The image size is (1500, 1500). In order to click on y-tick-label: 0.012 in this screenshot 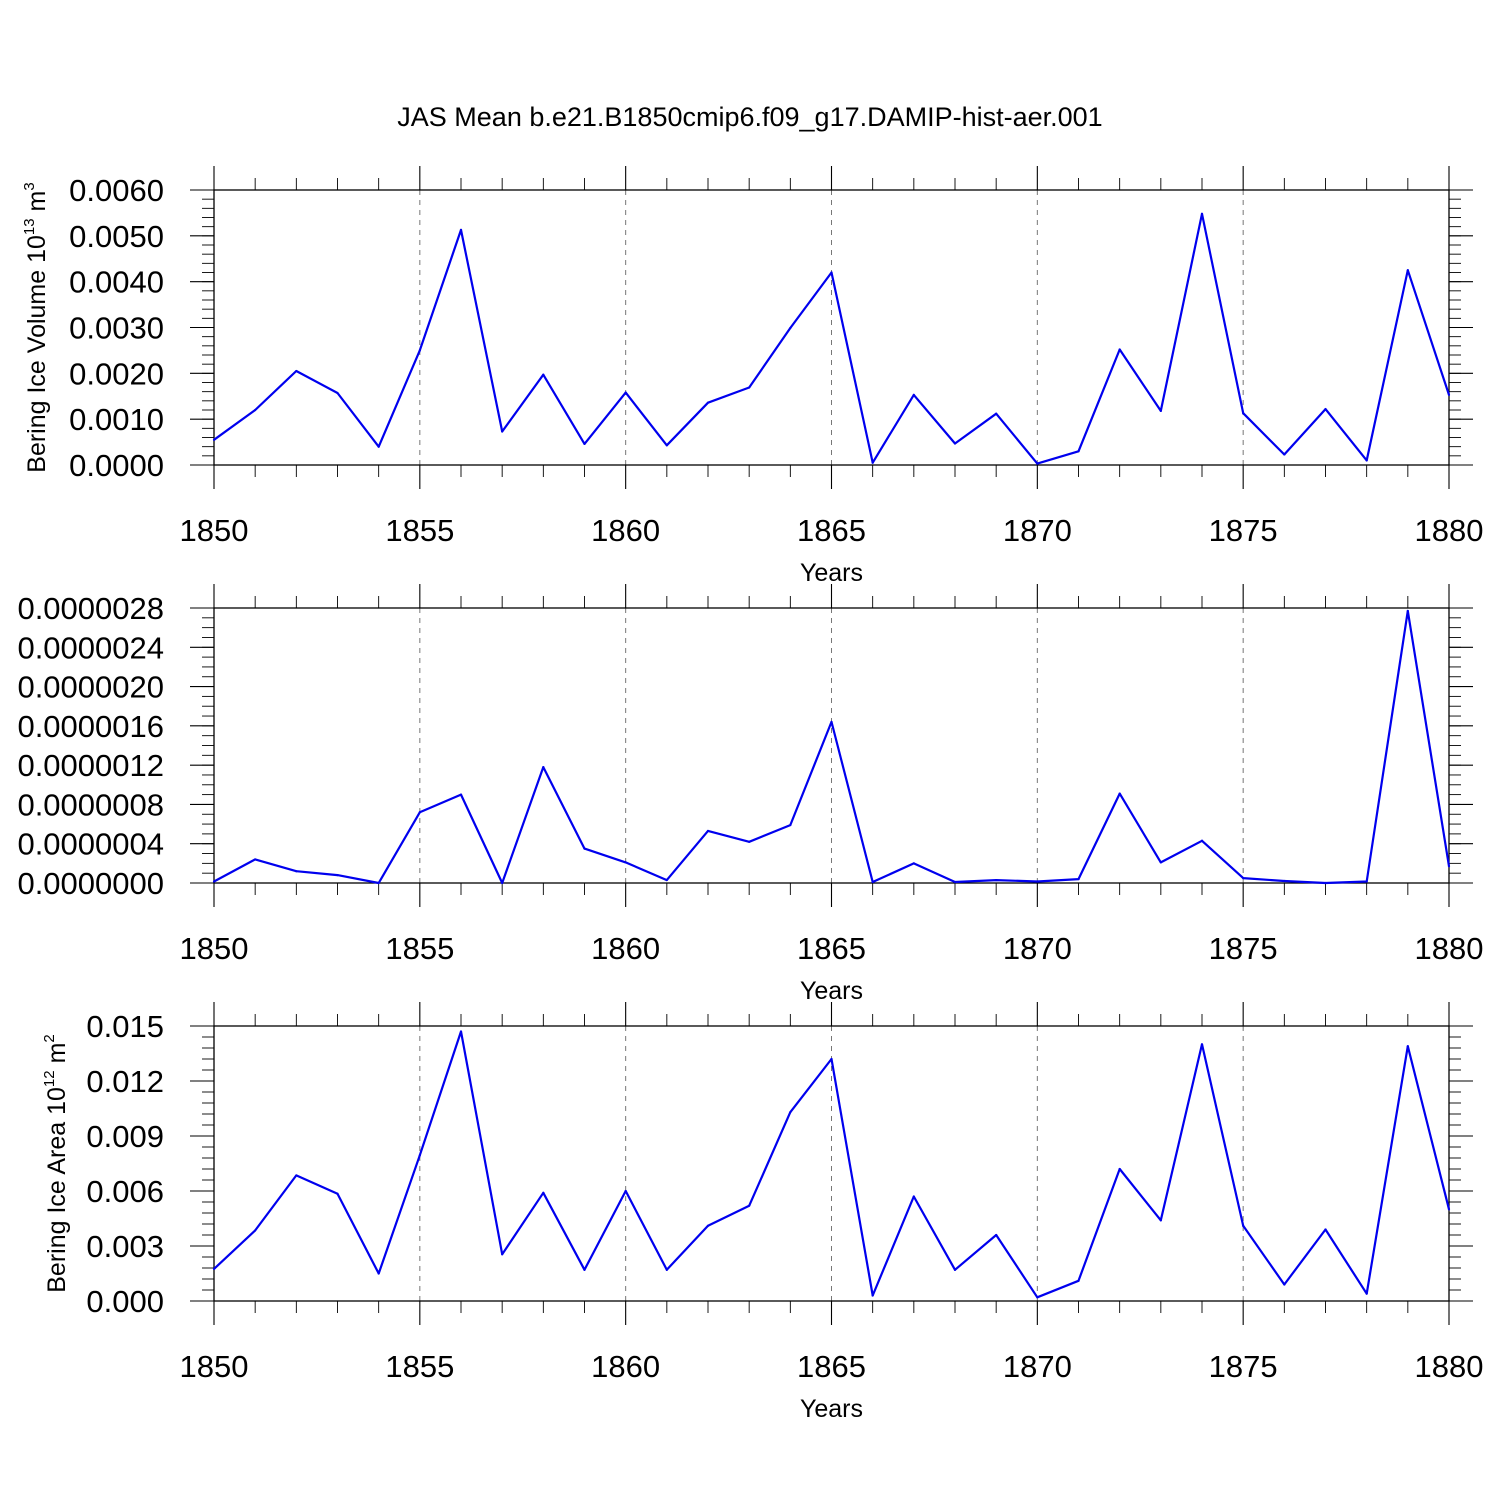, I will do `click(125, 1081)`.